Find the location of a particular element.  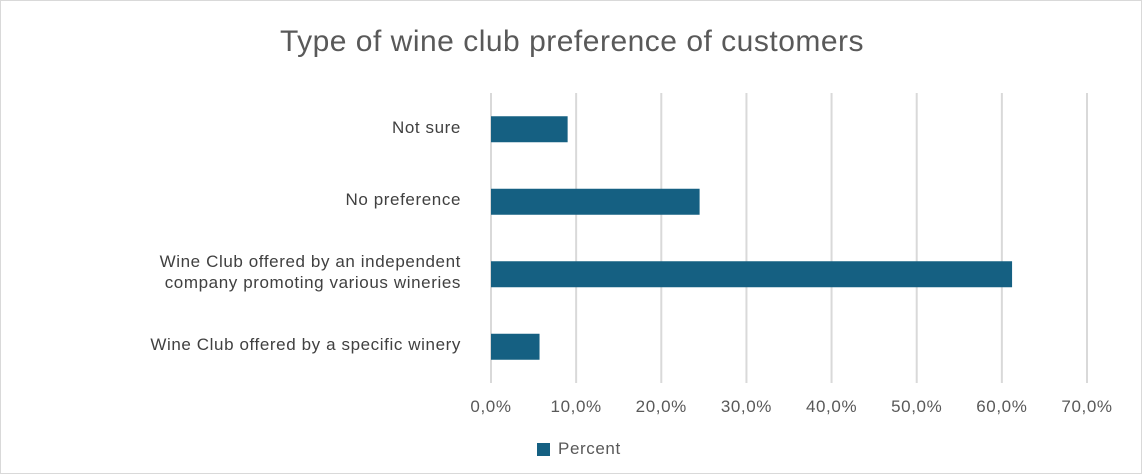

x-tick-label: 0,0% is located at coordinates (491, 406).